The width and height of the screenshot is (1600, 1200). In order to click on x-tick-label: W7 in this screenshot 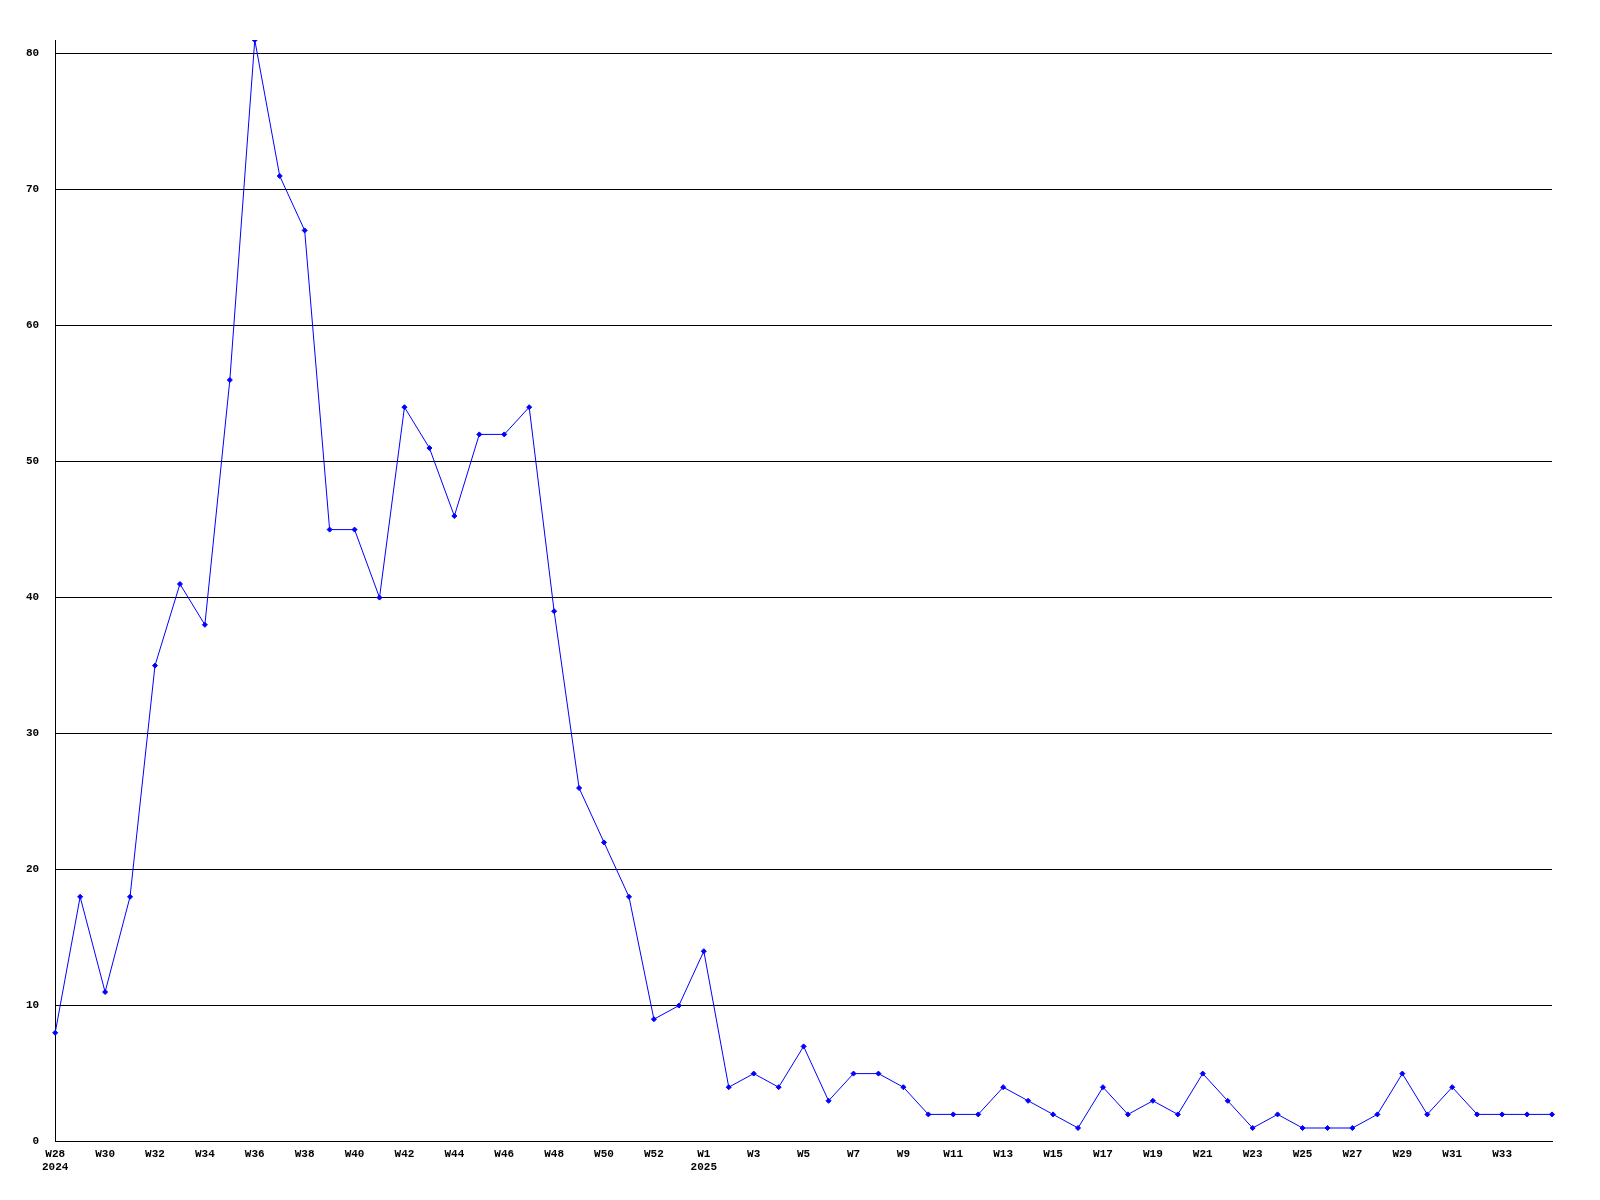, I will do `click(853, 1153)`.